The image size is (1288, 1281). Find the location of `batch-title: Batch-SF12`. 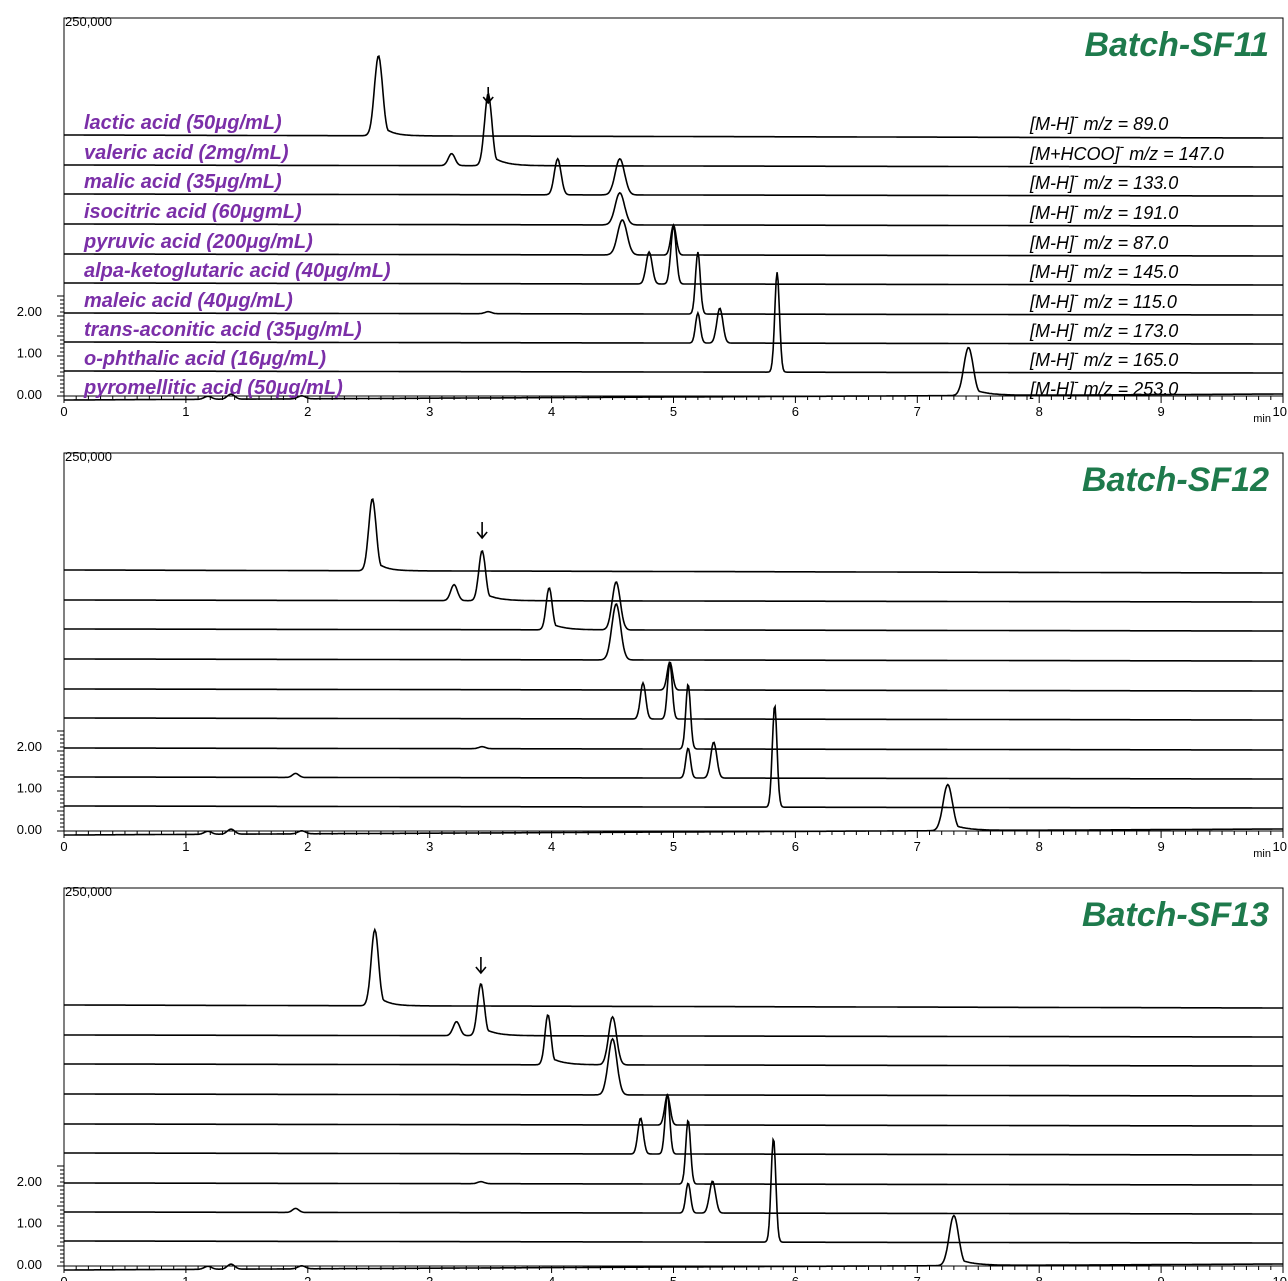

batch-title: Batch-SF12 is located at coordinates (1175, 480).